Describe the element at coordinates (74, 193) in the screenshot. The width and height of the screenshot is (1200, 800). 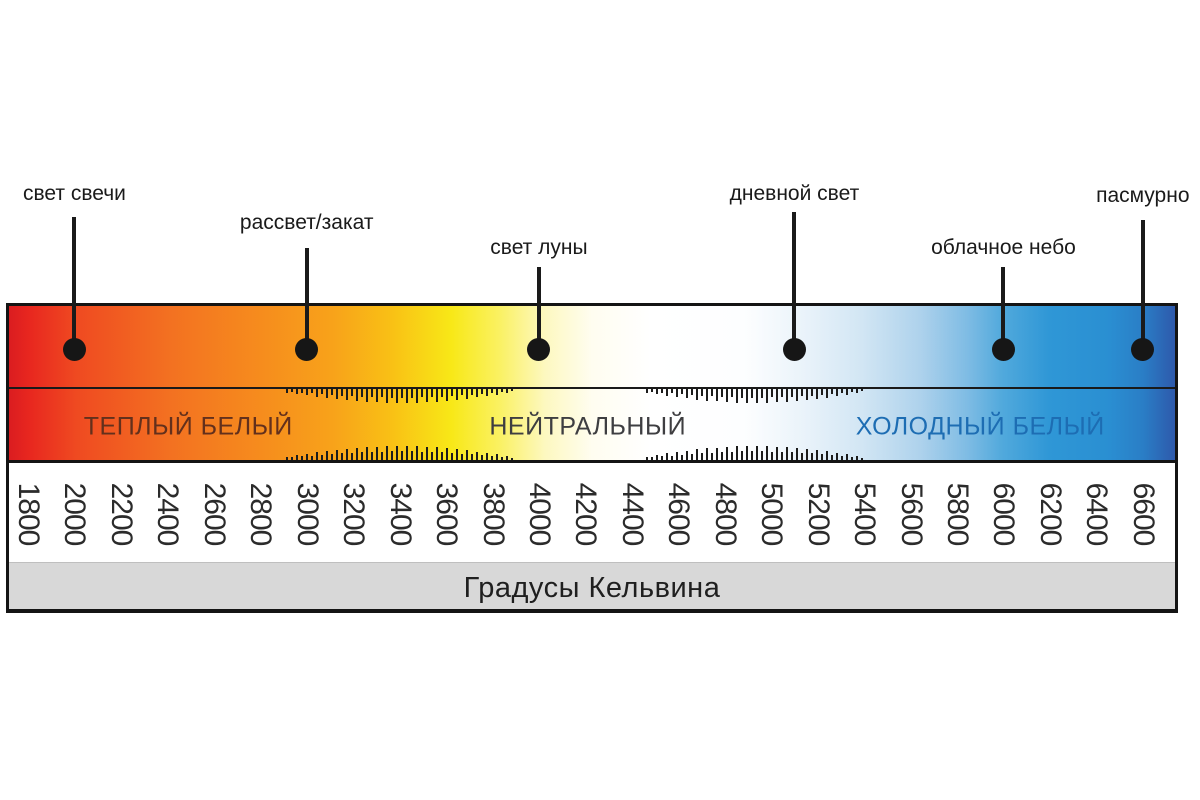
I see `marker-label-candle-light: свет свечи` at that location.